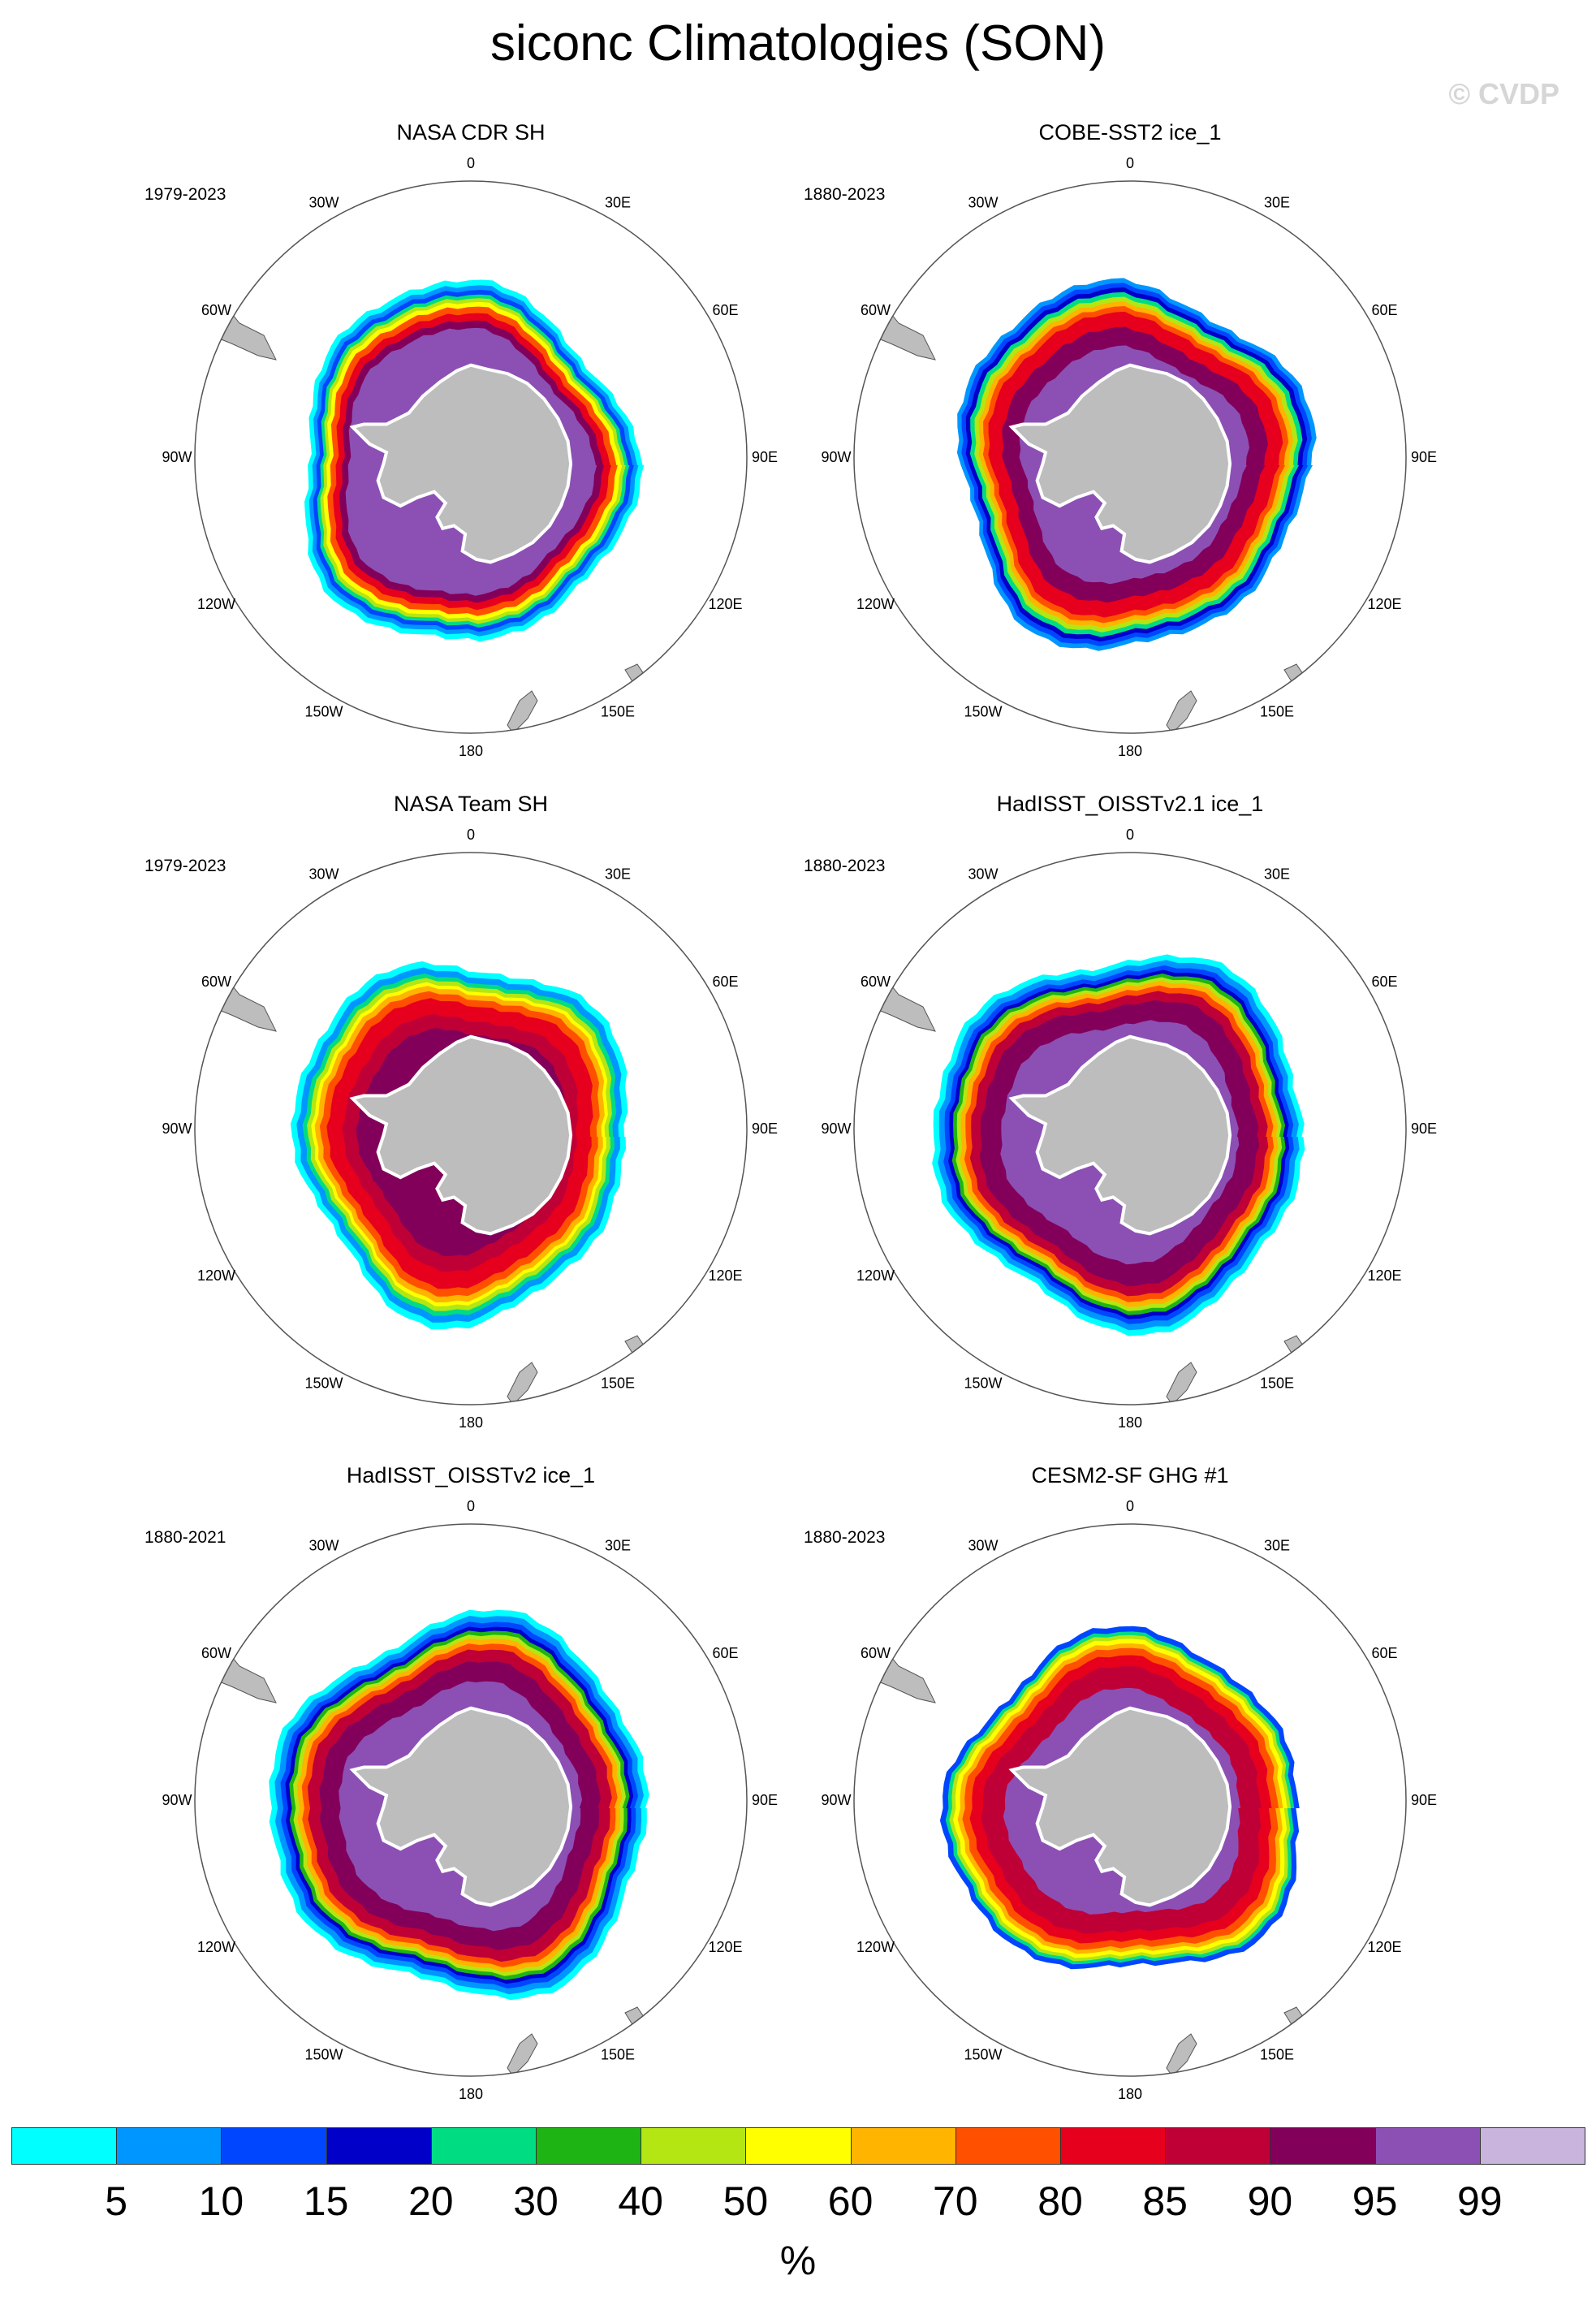 The image size is (1596, 2310). I want to click on panel-title: CESM2-SF GHG #1, so click(1130, 1475).